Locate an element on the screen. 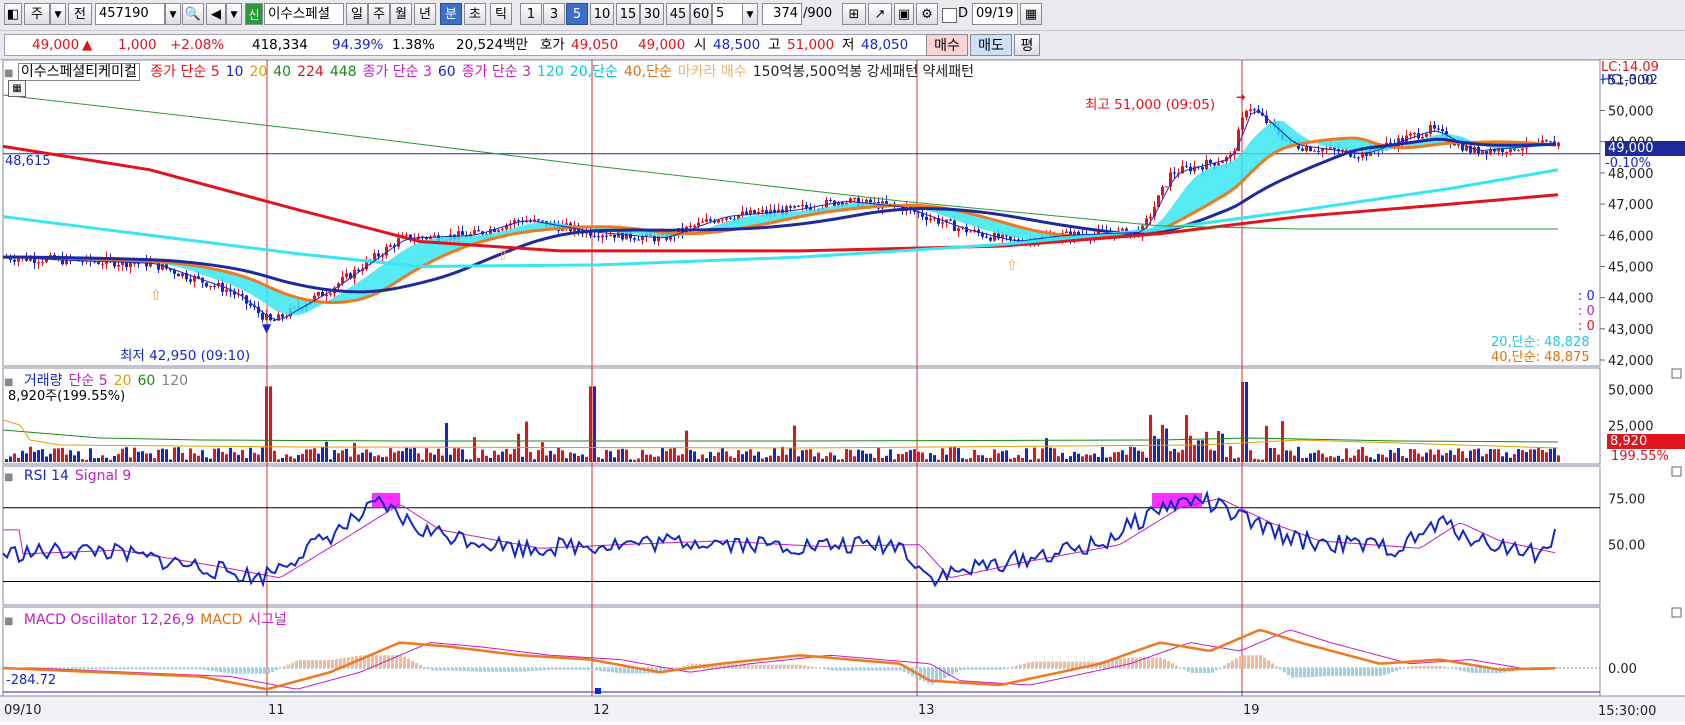 The width and height of the screenshot is (1685, 725). volume-current: 8,920주(199.55%) is located at coordinates (66, 394).